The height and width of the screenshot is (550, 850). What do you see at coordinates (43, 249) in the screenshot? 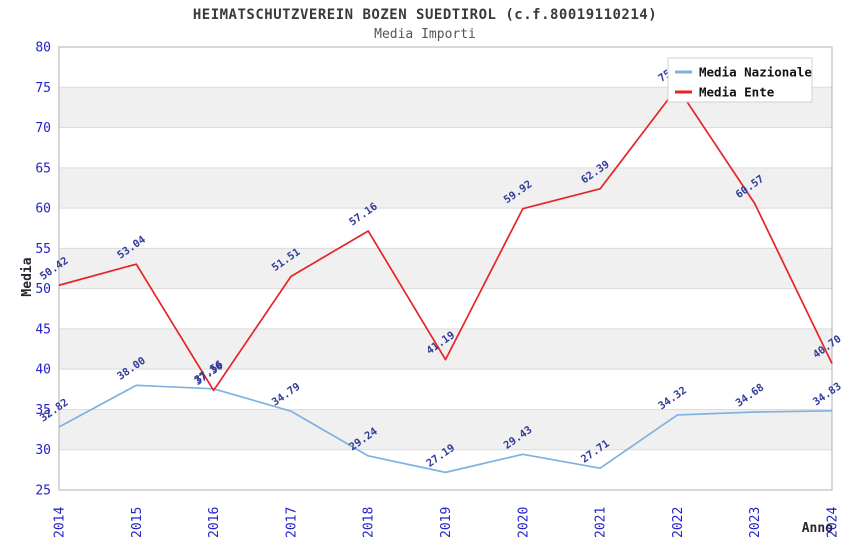
I see `y-tick-55: 55` at bounding box center [43, 249].